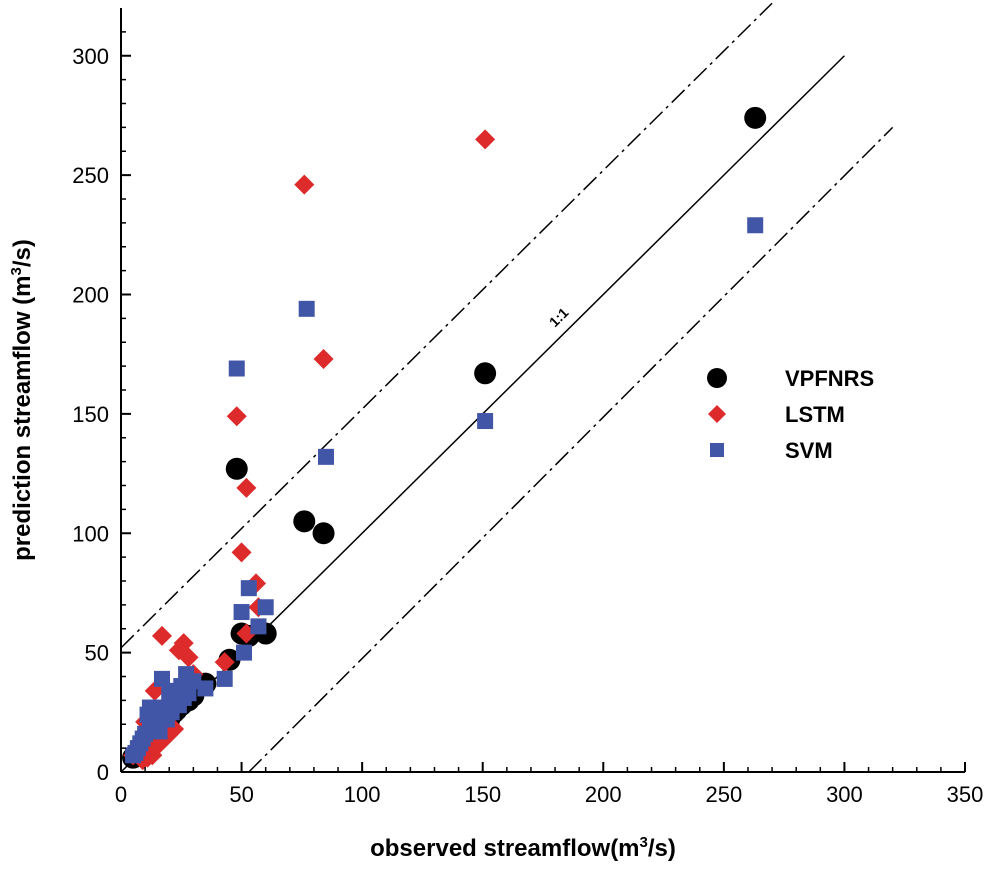 The width and height of the screenshot is (993, 871). I want to click on legend-marker-svm, so click(717, 450).